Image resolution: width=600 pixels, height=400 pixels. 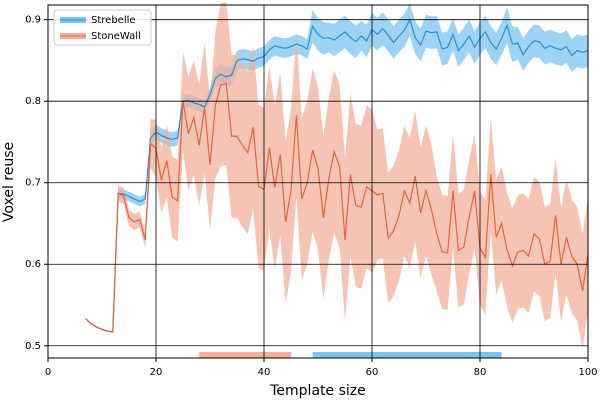 What do you see at coordinates (480, 372) in the screenshot?
I see `x-tick-label: 80` at bounding box center [480, 372].